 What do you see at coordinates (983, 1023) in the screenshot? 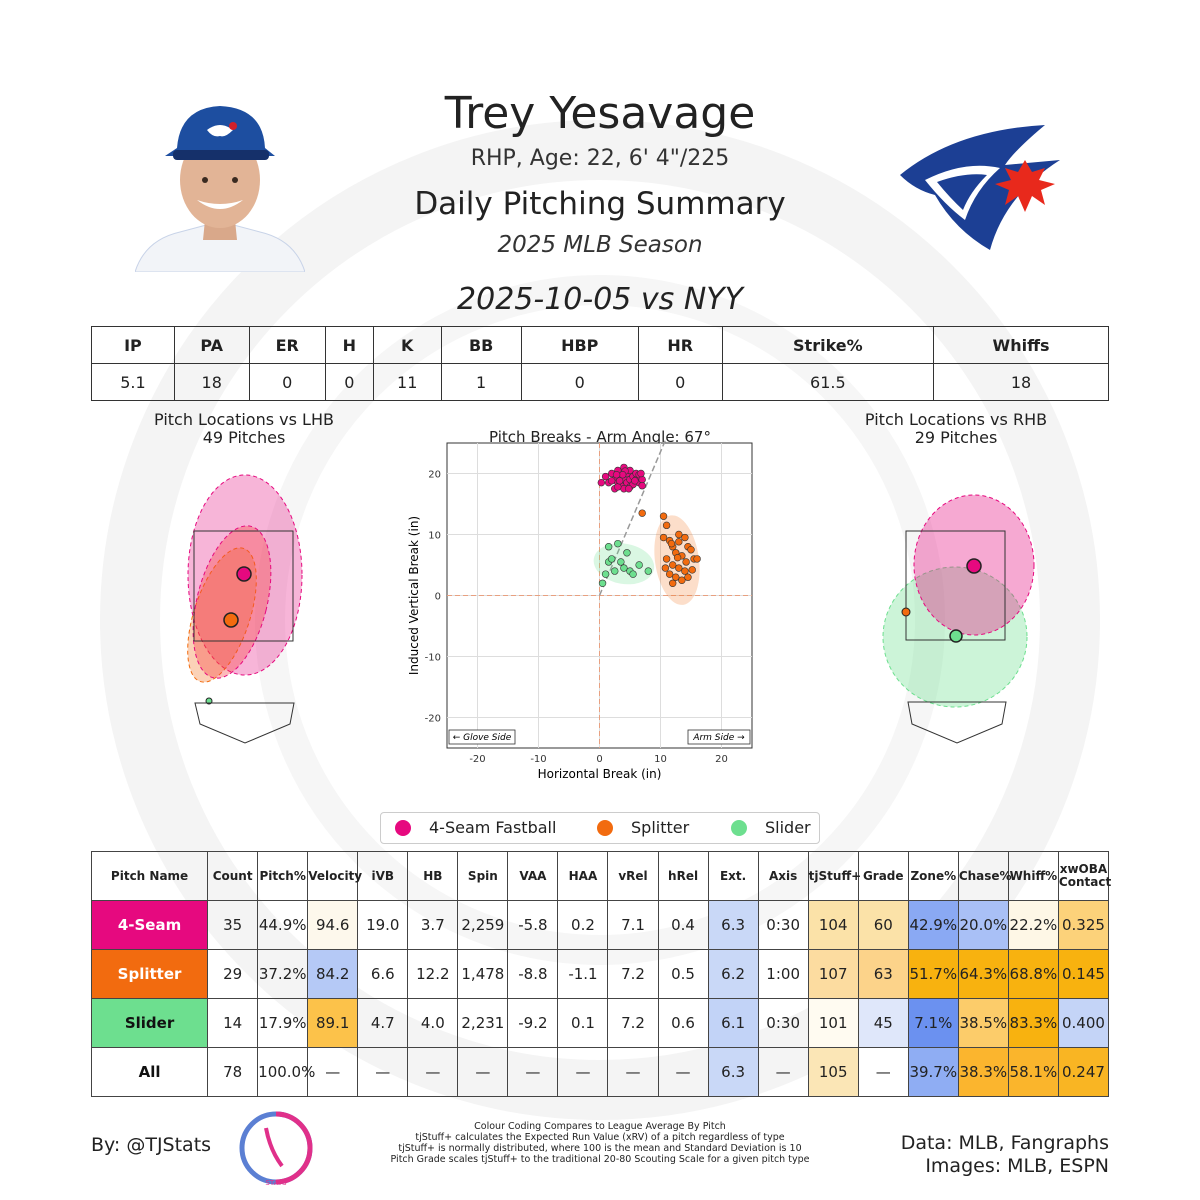
I see `pitch-table-cell: 38.5%` at bounding box center [983, 1023].